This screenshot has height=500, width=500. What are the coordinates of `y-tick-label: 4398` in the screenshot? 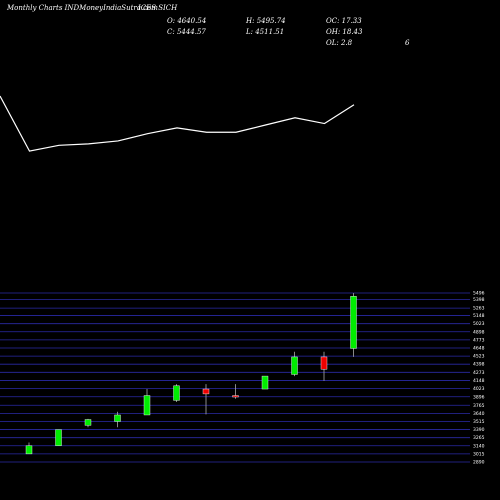 It's located at (479, 365).